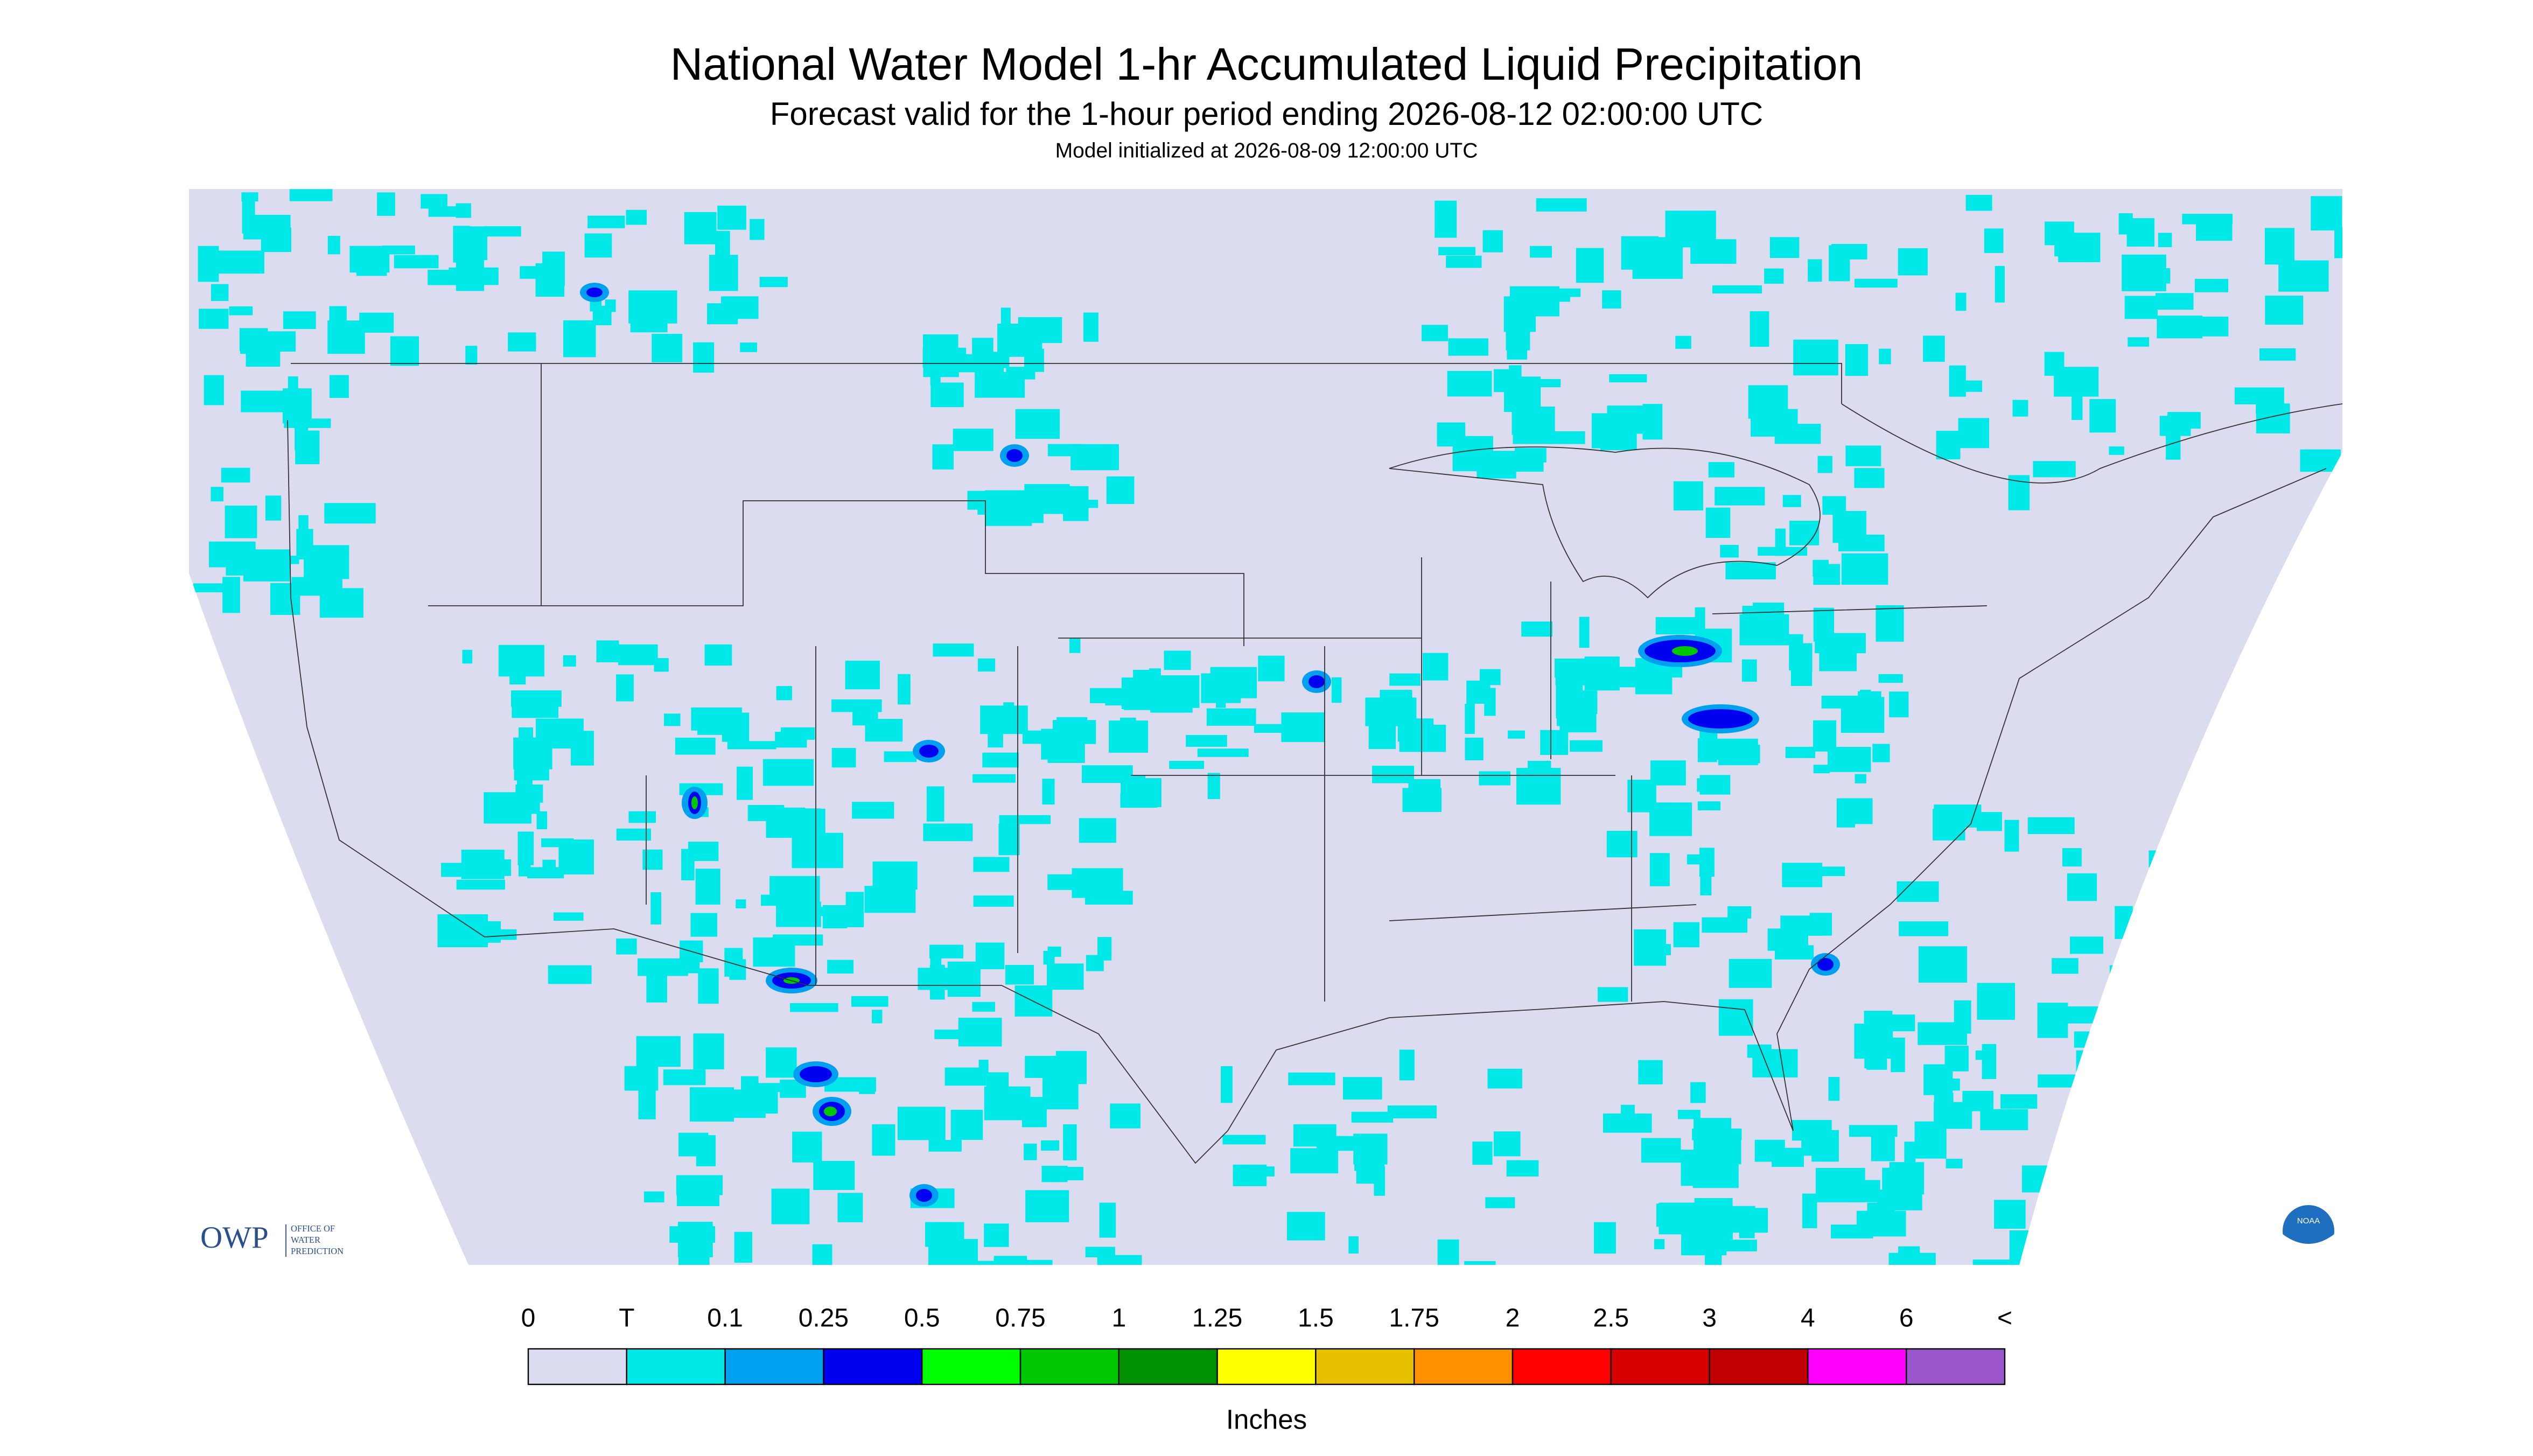 This screenshot has height=1456, width=2533. I want to click on colorbar: 0 T 0.1 0.25 0.5 0.75 1 1.25 1.5 1.75 2 2.5 3 4 6 <, so click(1266, 1344).